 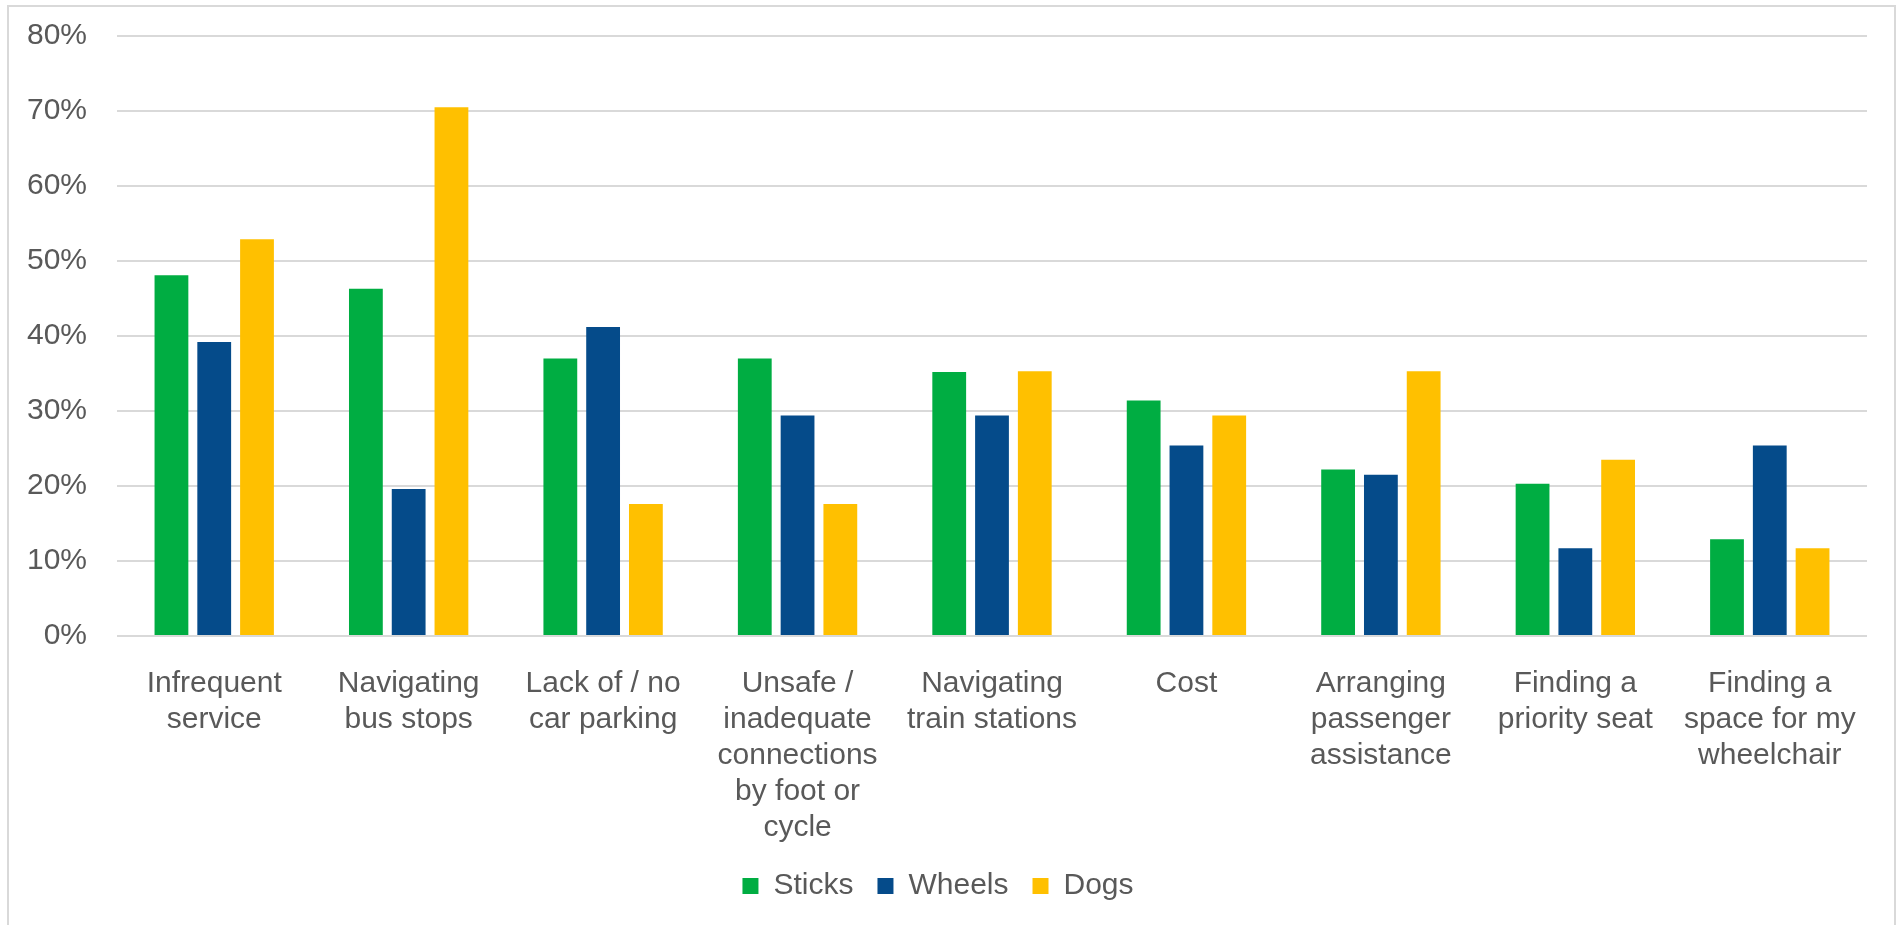 What do you see at coordinates (992, 700) in the screenshot?
I see `x-tick-label: Navigating train stations` at bounding box center [992, 700].